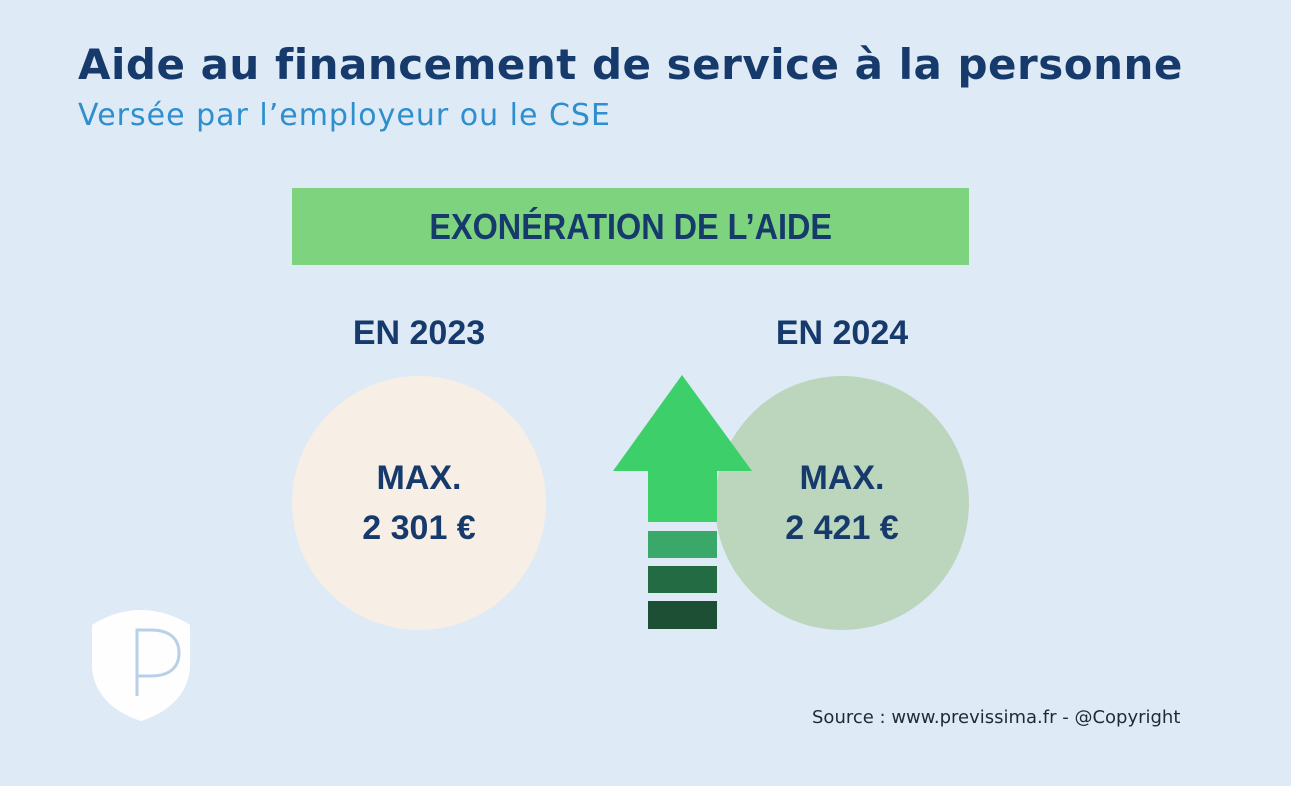  I want to click on year-label-2023: EN 2023, so click(419, 333).